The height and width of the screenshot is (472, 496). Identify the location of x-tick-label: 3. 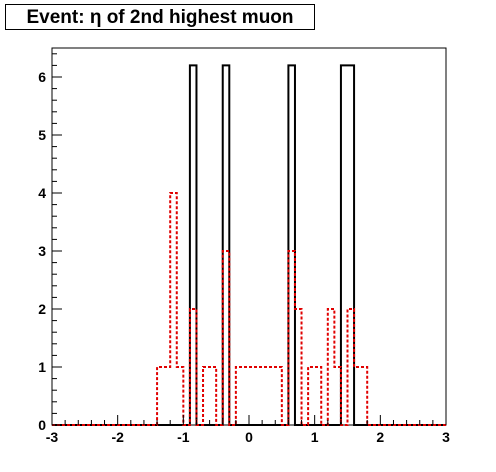
(446, 437).